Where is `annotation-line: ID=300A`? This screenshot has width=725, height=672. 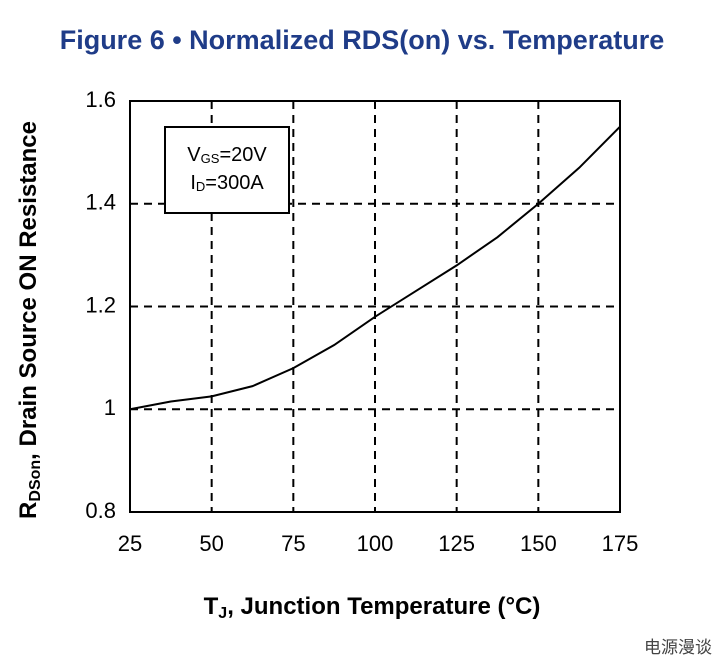 annotation-line: ID=300A is located at coordinates (227, 183).